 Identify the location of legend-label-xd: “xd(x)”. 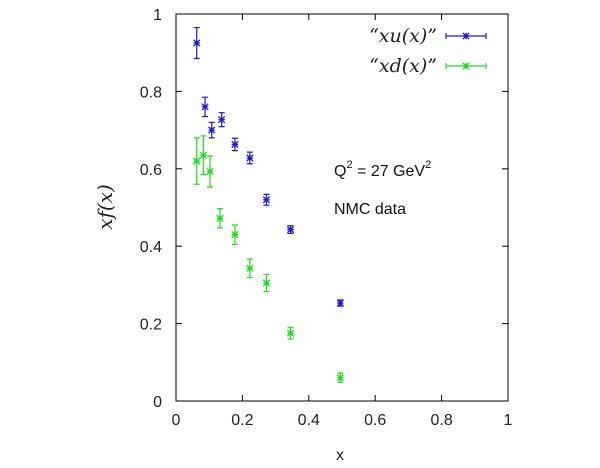
(403, 66).